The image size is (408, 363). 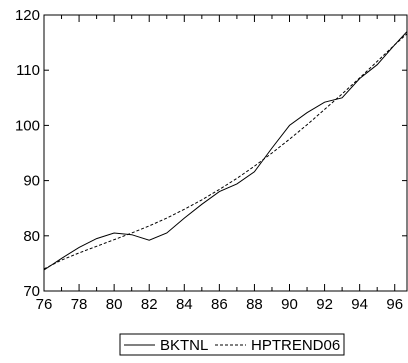 I want to click on x-tick-label: 86, so click(x=219, y=304).